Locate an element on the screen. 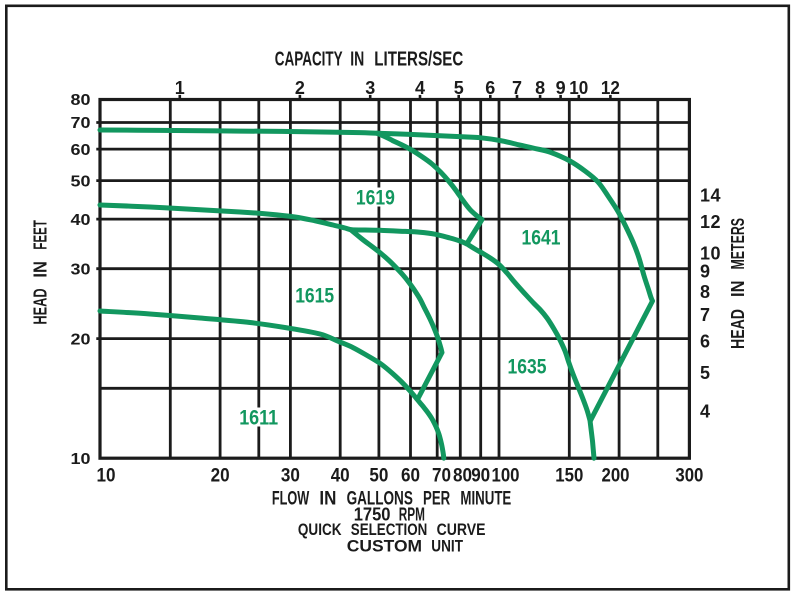  svg-text: LITERS/SEC is located at coordinates (418, 59).